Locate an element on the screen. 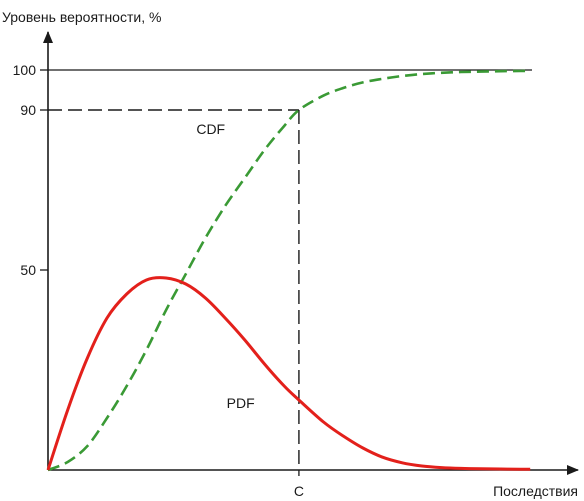 The width and height of the screenshot is (584, 501). annotation-pdf: PDF is located at coordinates (241, 403).